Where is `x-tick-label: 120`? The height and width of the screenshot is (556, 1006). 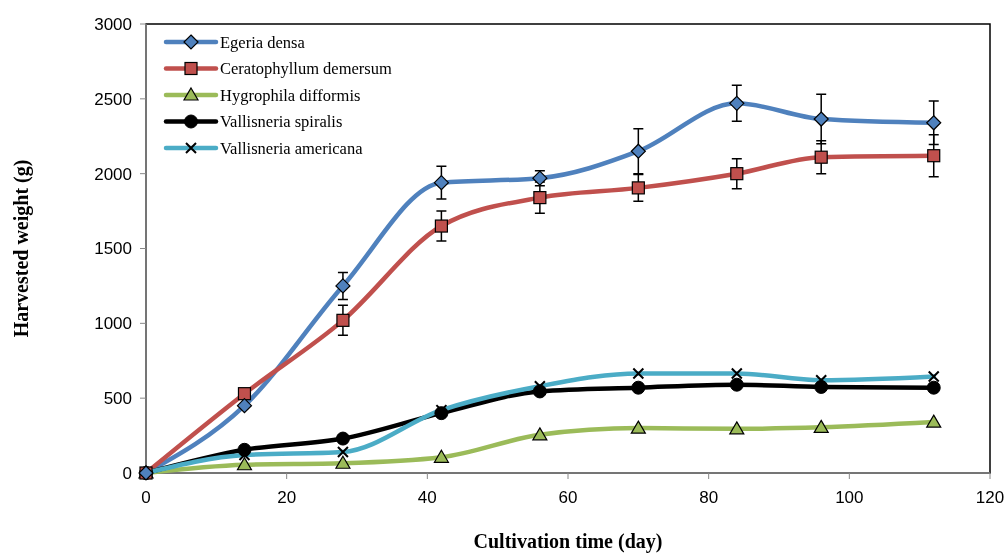 x-tick-label: 120 is located at coordinates (990, 497).